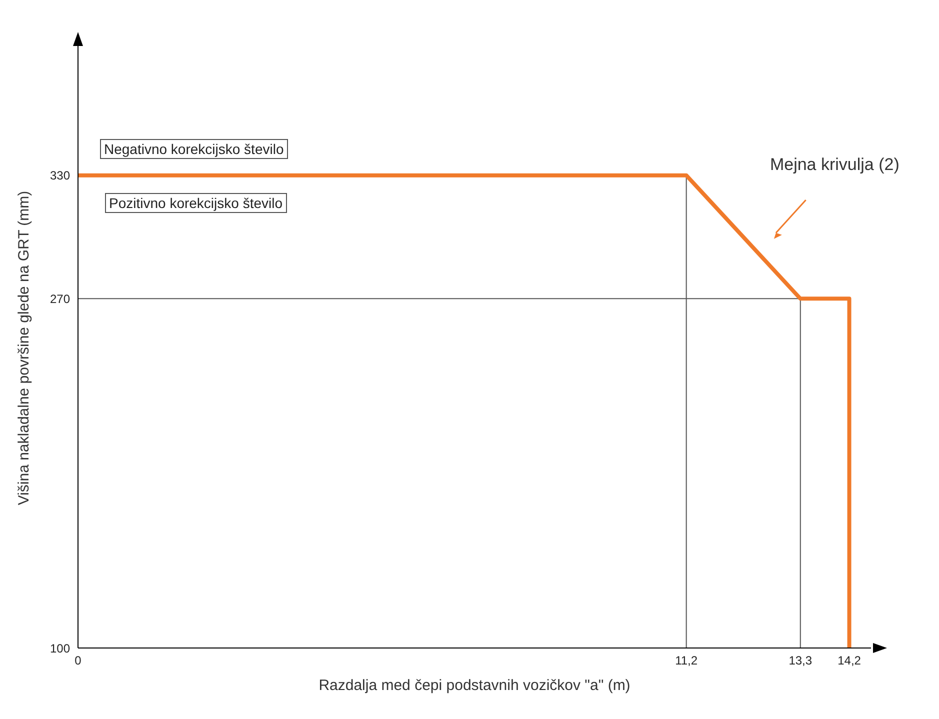  Describe the element at coordinates (60, 299) in the screenshot. I see `y-tick-label: 270` at that location.